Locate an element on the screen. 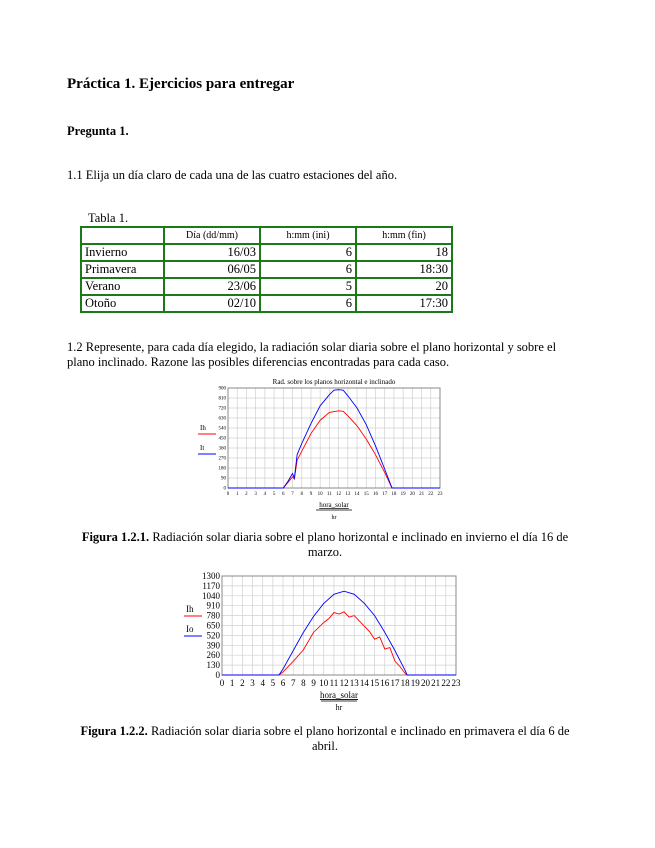  cell: Otoño is located at coordinates (122, 303).